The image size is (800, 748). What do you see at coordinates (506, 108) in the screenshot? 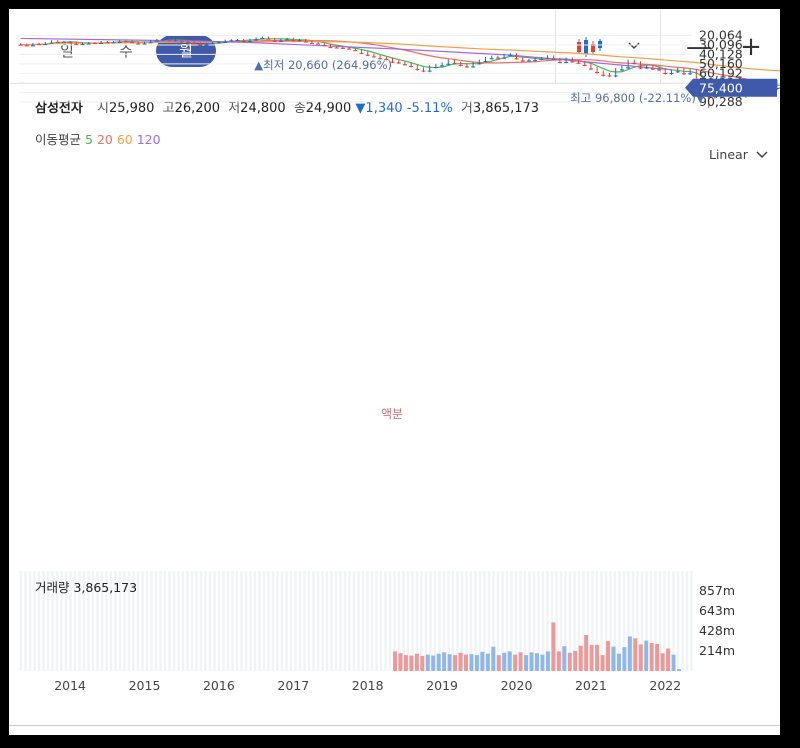
I see `volume-value: 3,865,173` at bounding box center [506, 108].